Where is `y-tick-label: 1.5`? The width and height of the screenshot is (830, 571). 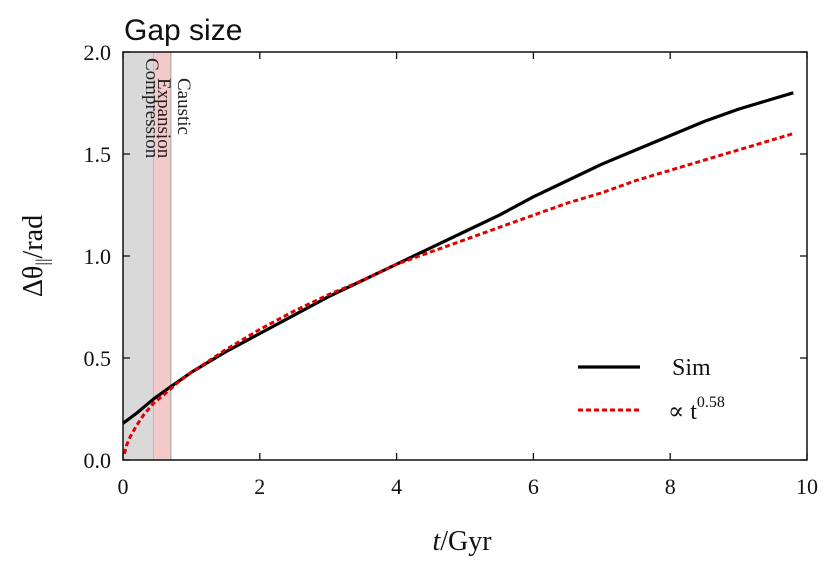 y-tick-label: 1.5 is located at coordinates (98, 154).